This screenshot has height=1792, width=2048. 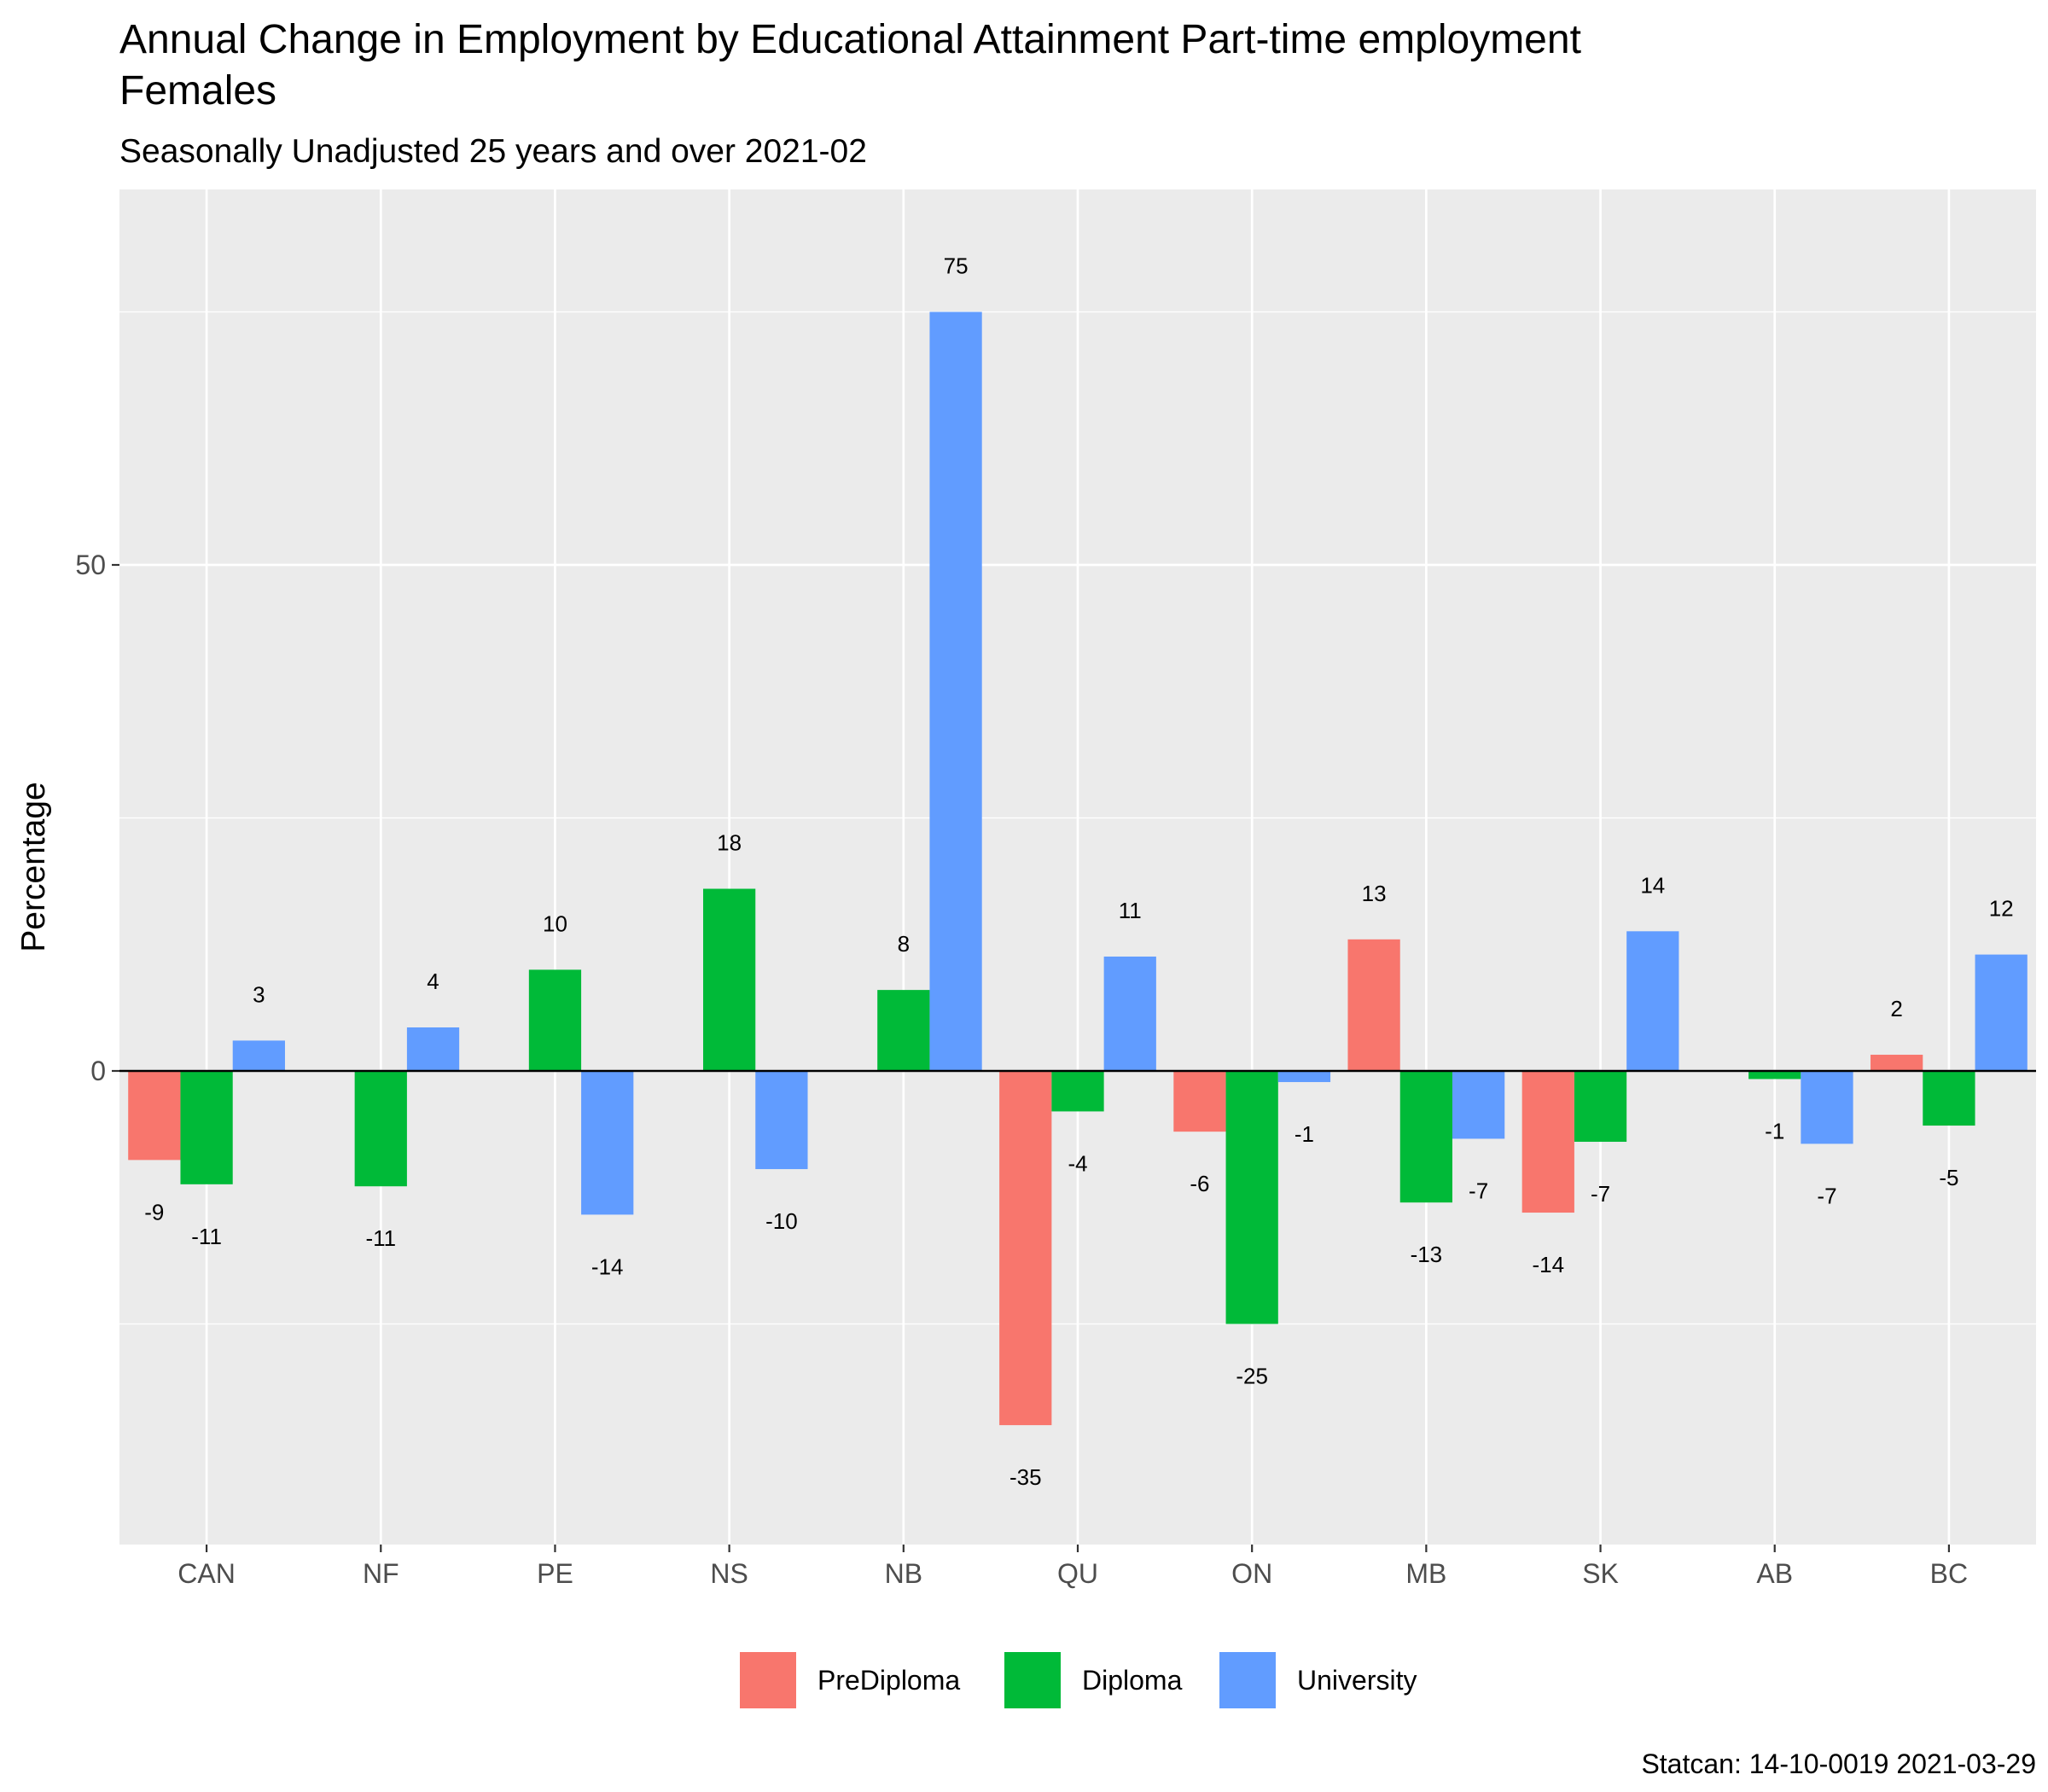 What do you see at coordinates (259, 994) in the screenshot?
I see `data-label-university-can: 3` at bounding box center [259, 994].